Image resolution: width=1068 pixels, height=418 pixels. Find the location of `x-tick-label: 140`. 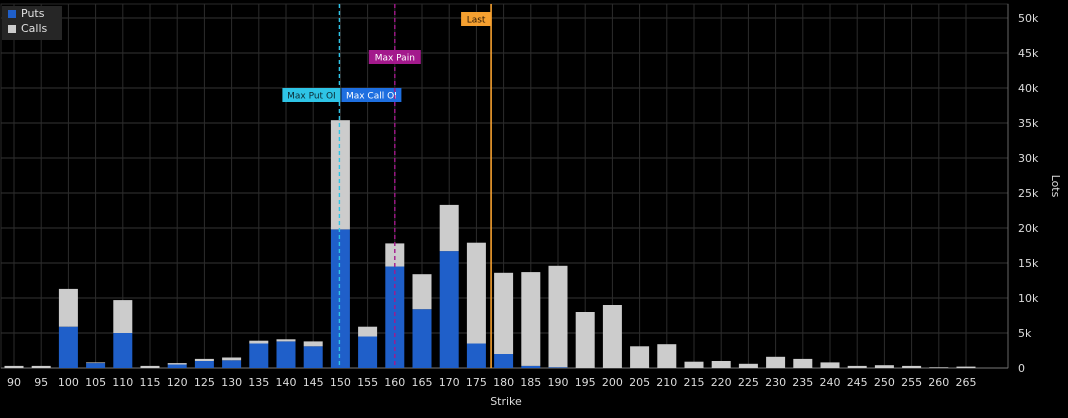

x-tick-label: 140 is located at coordinates (286, 382).